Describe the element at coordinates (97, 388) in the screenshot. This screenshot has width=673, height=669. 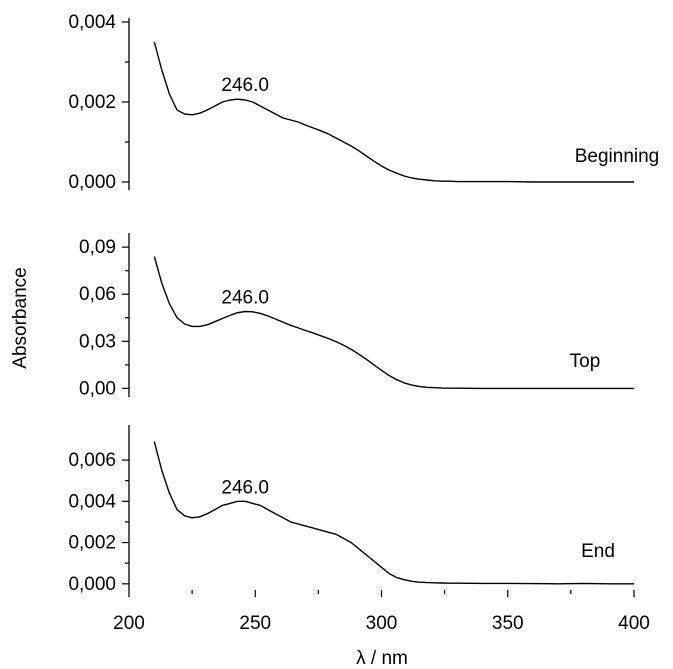
I see `y-tick-label: 0,00` at that location.